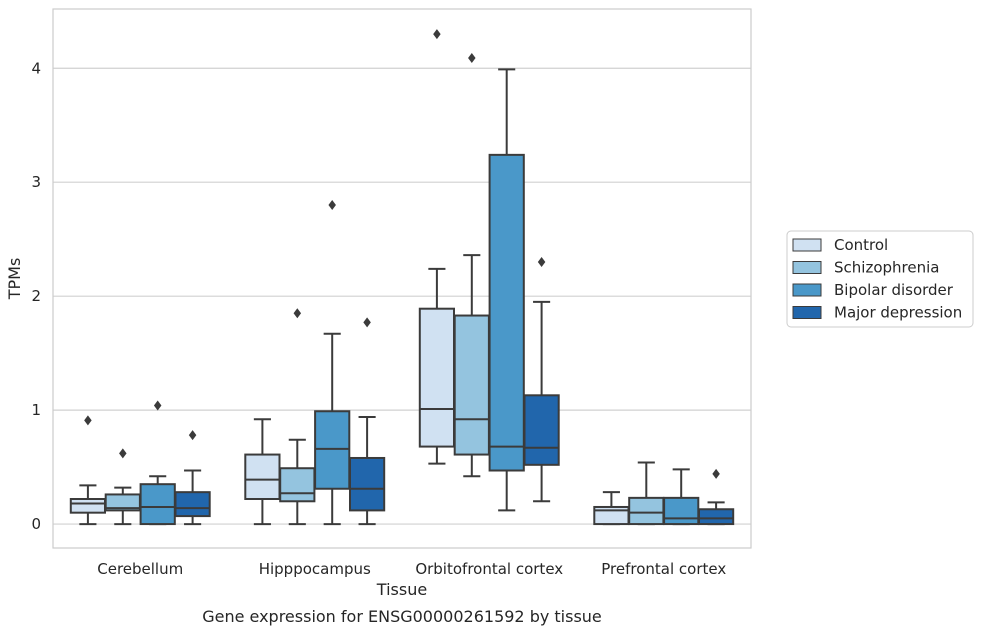 The width and height of the screenshot is (983, 634). I want to click on legend-label: Bipolar disorder, so click(894, 290).